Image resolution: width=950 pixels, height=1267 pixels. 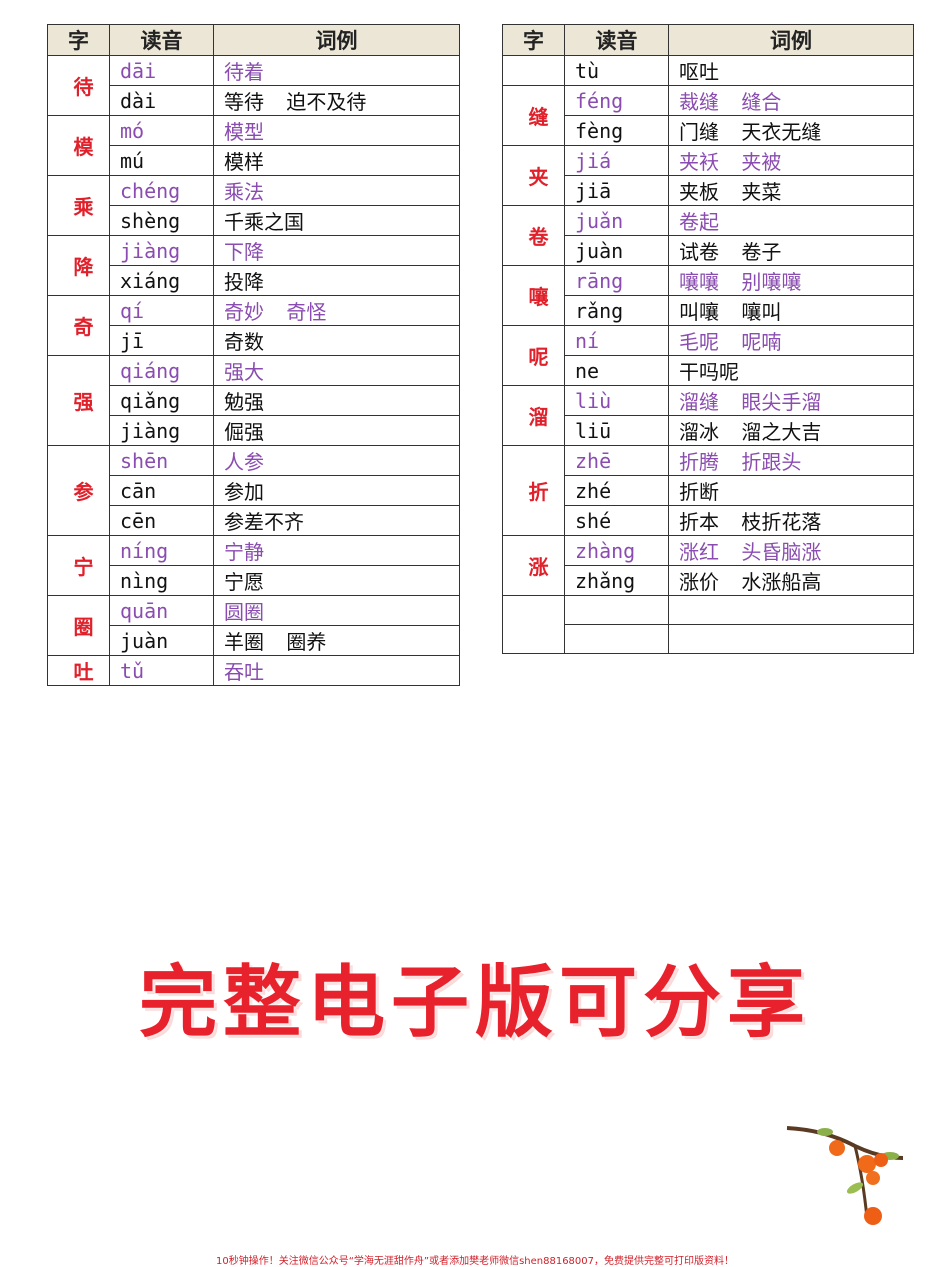 What do you see at coordinates (336, 100) in the screenshot?
I see `word-example-cell: 等待 迫不及待` at bounding box center [336, 100].